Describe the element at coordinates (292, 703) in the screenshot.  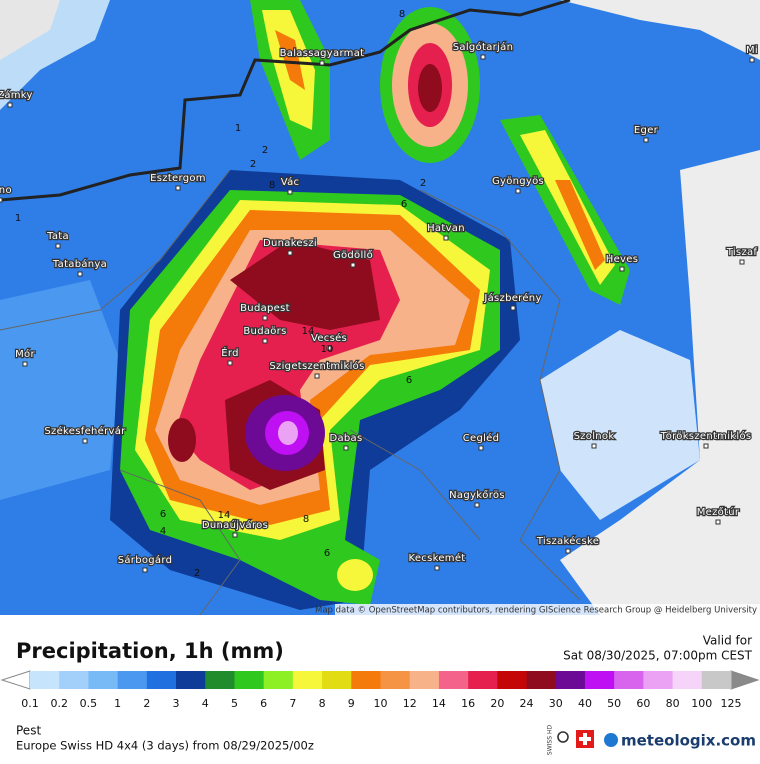
I see `legend-label: 7` at that location.